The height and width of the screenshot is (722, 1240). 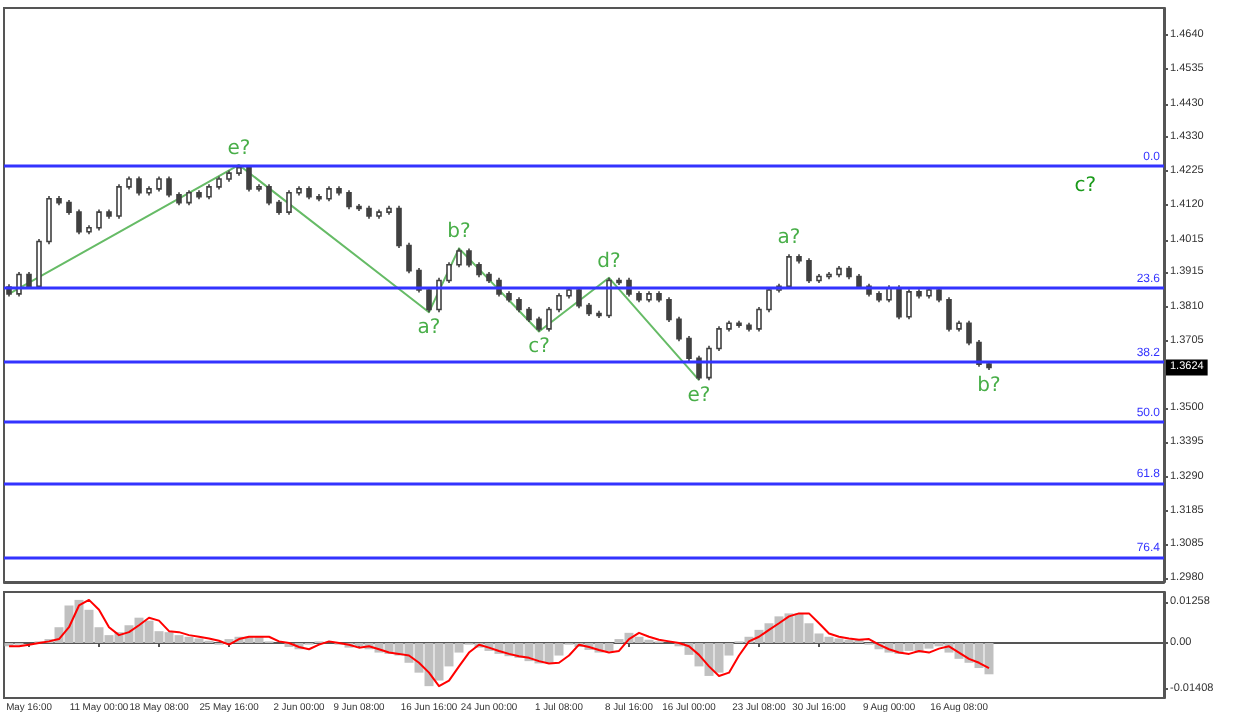 I want to click on annotation: c?, so click(x=1085, y=186).